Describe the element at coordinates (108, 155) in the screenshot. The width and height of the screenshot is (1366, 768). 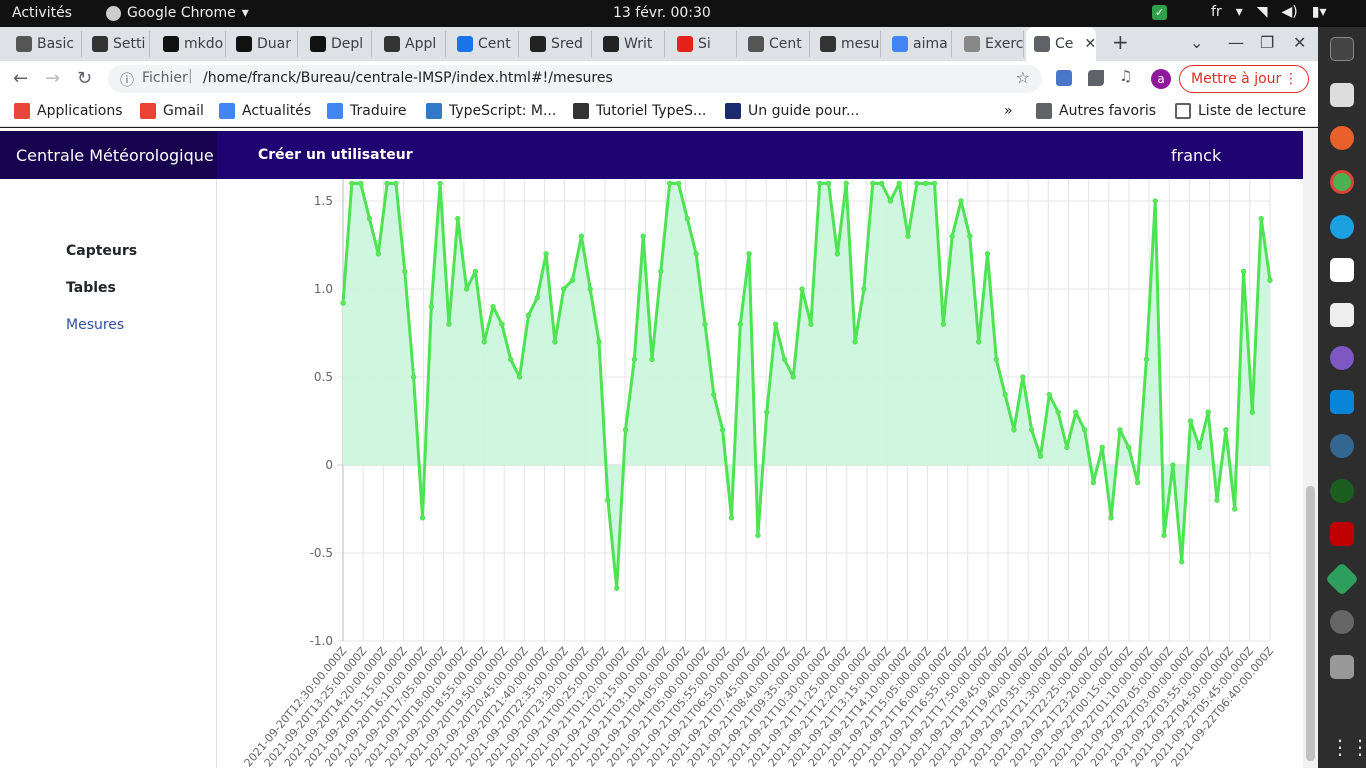
I see `brand: Centrale Météorologique` at that location.